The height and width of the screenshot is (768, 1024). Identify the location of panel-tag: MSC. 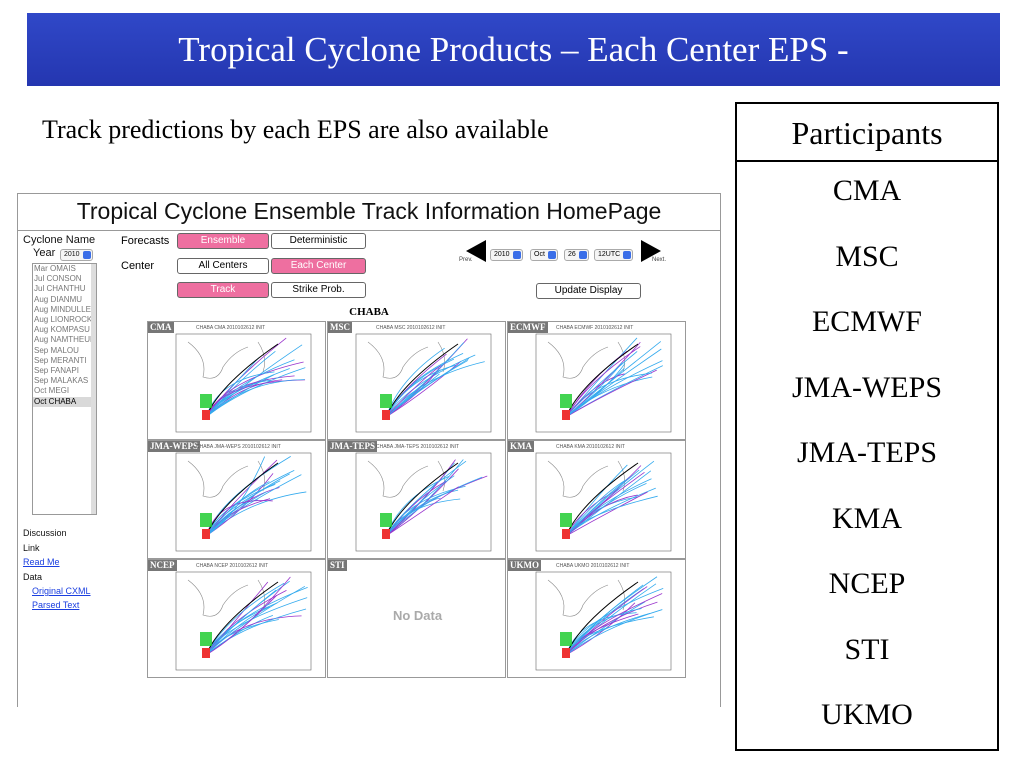
(340, 327).